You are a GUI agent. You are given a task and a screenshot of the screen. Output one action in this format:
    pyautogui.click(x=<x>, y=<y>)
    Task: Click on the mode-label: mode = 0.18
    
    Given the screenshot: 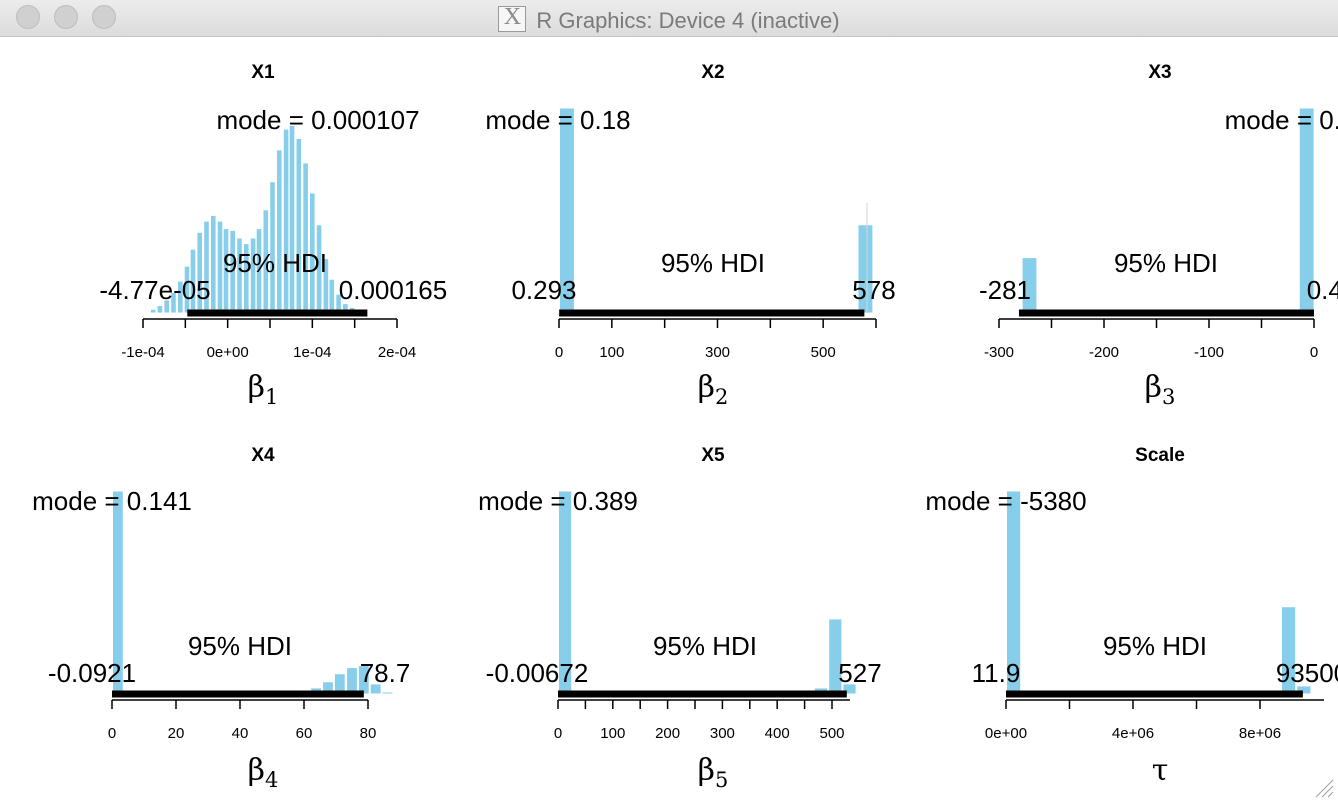 What is the action you would take?
    pyautogui.click(x=557, y=120)
    